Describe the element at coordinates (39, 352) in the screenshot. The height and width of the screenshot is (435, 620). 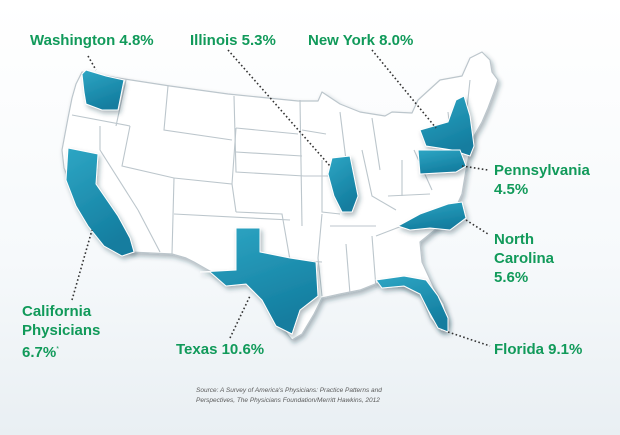
I see `california-value: 6.7%` at that location.